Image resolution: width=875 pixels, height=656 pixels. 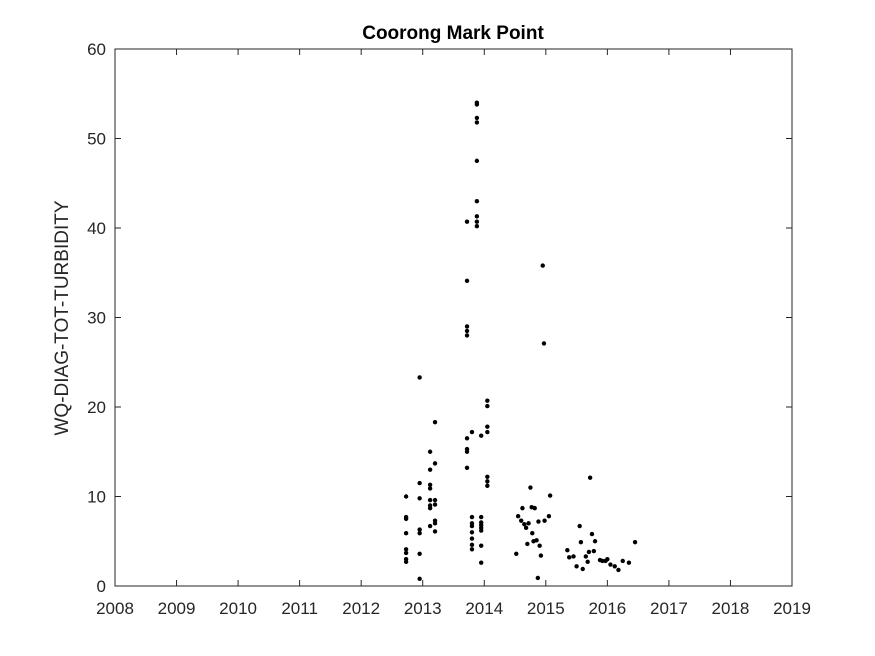 What do you see at coordinates (423, 608) in the screenshot?
I see `x-tick-label: 2013` at bounding box center [423, 608].